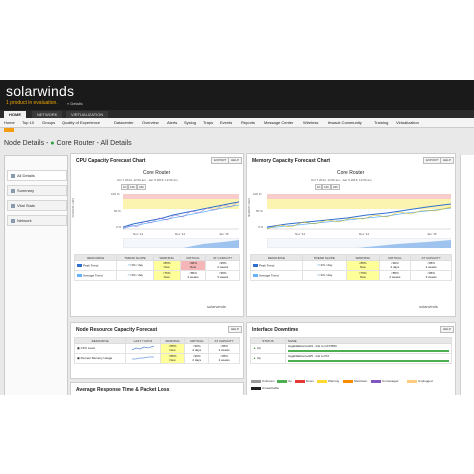 This screenshot has height=474, width=474. Describe the element at coordinates (359, 243) in the screenshot. I see `memory-range-navigator` at that location.